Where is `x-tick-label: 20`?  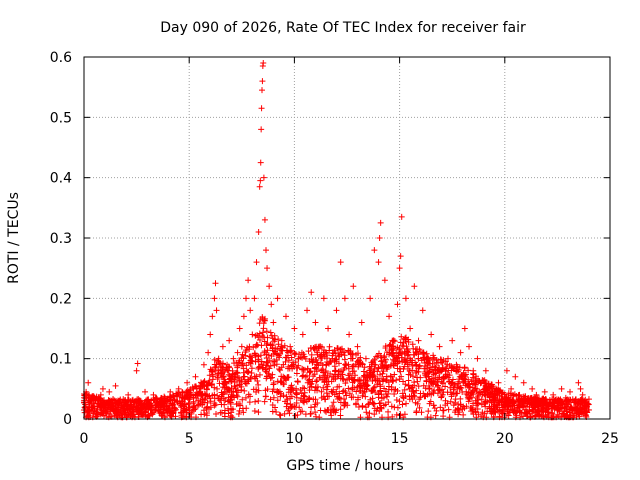 x-tick-label: 20 is located at coordinates (505, 439).